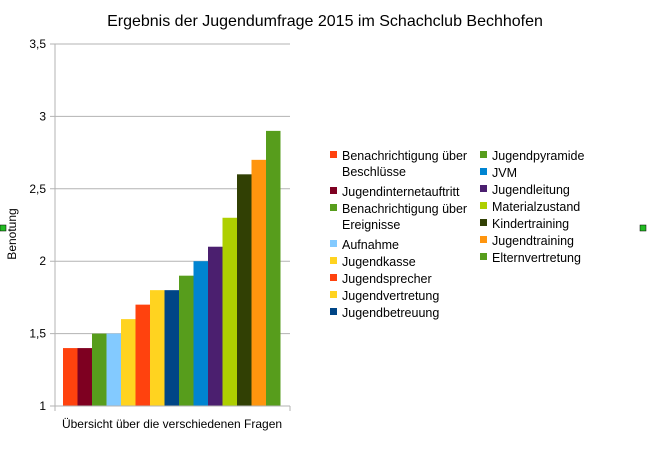 The height and width of the screenshot is (450, 660). I want to click on legend-label: Jugendpyramide, so click(538, 156).